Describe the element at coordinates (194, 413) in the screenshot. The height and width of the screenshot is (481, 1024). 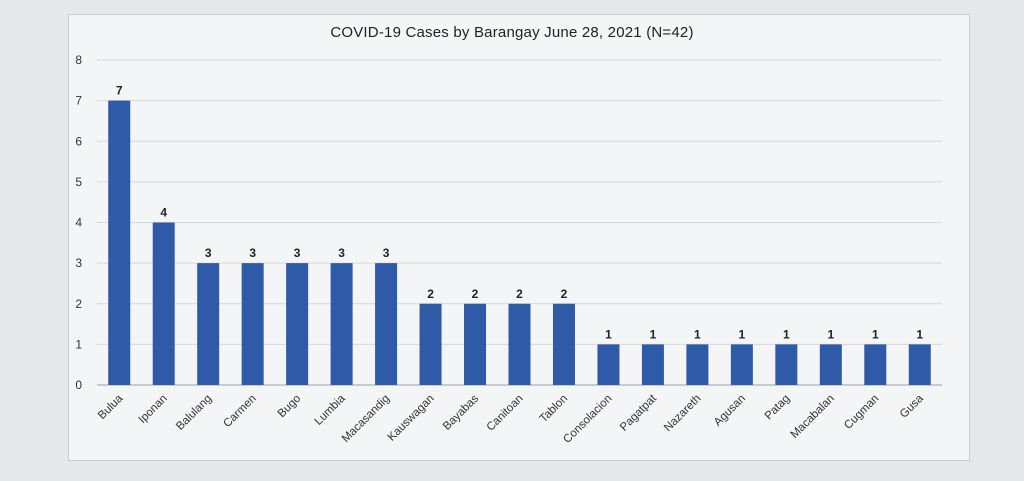
I see `x-tick-label: Balulang` at that location.